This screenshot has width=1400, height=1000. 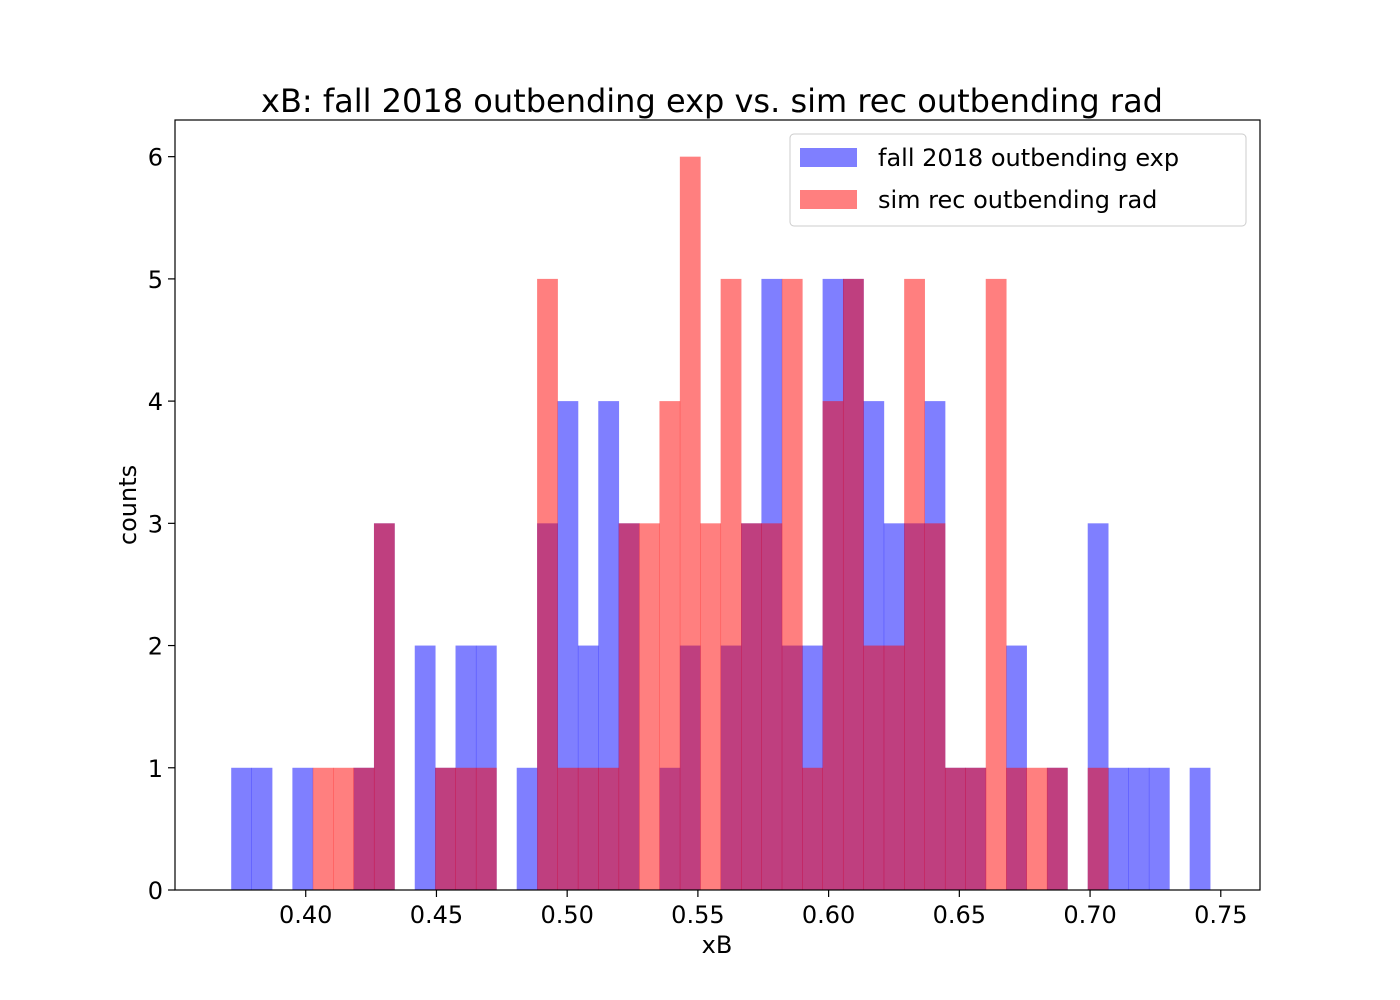 What do you see at coordinates (568, 828) in the screenshot?
I see `histogram-bar-series1-bin8` at bounding box center [568, 828].